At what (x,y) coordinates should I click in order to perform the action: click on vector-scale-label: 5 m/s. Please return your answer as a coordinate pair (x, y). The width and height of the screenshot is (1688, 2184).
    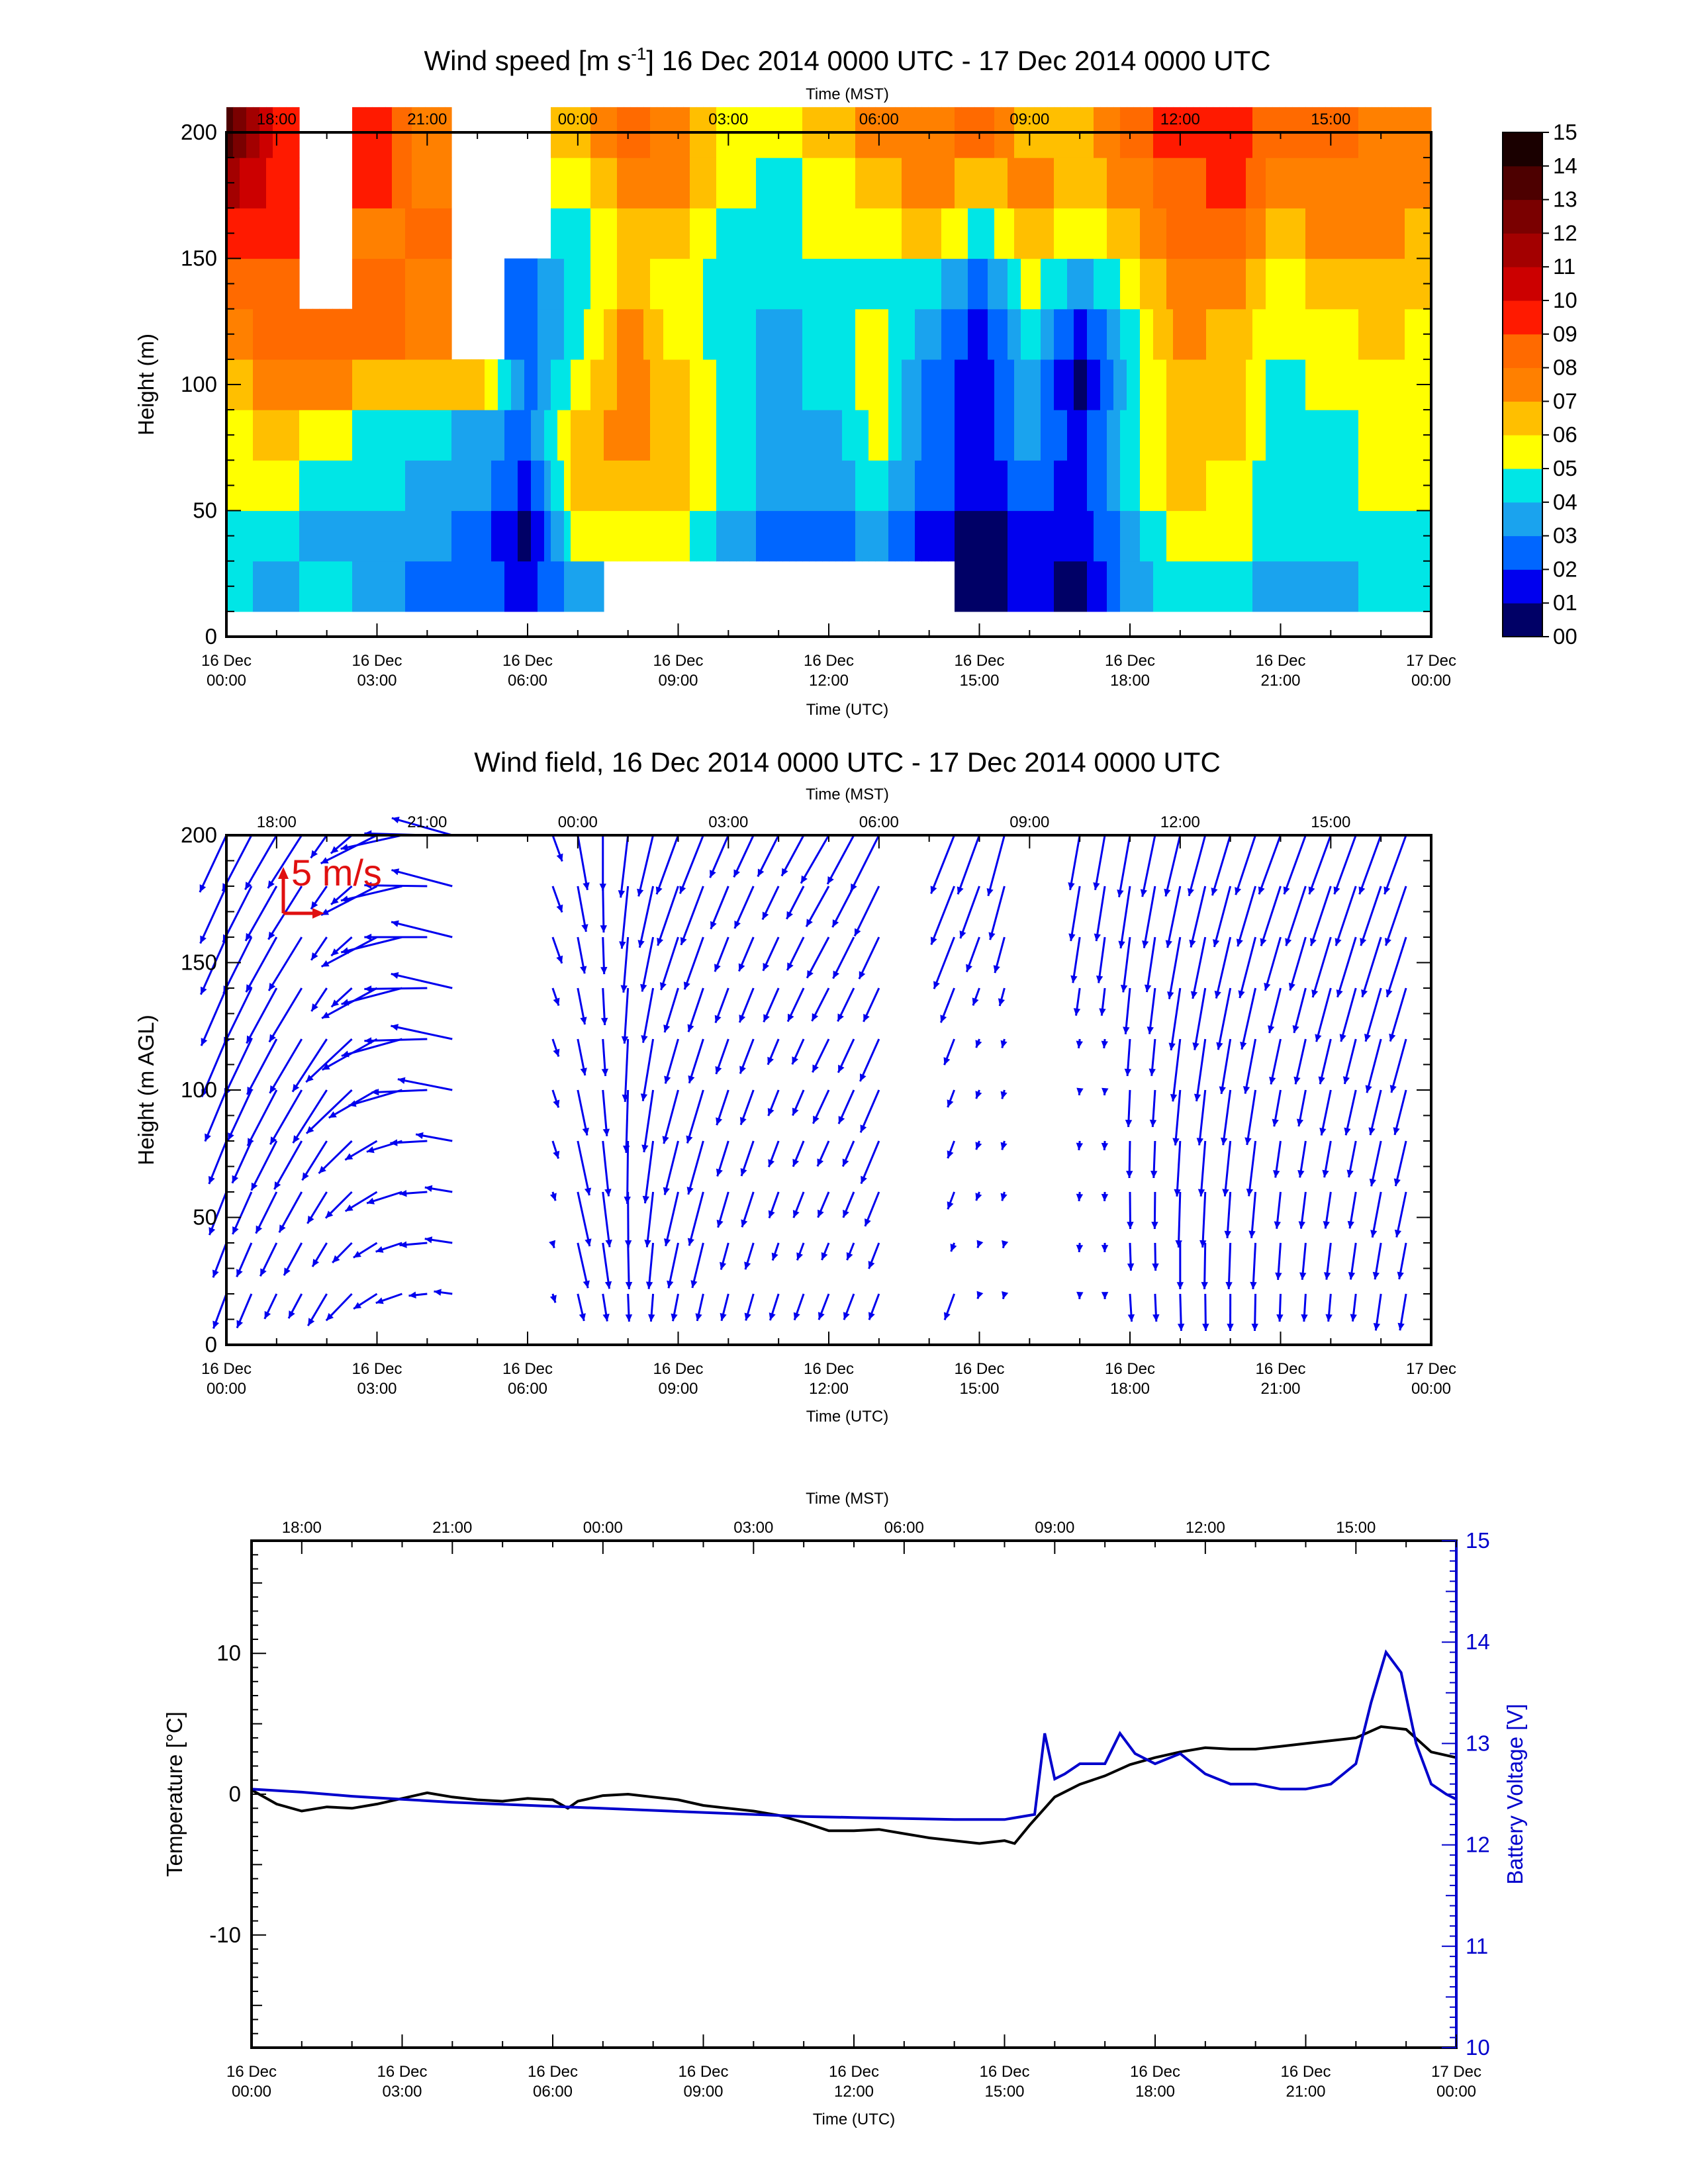
    Looking at the image, I should click on (336, 872).